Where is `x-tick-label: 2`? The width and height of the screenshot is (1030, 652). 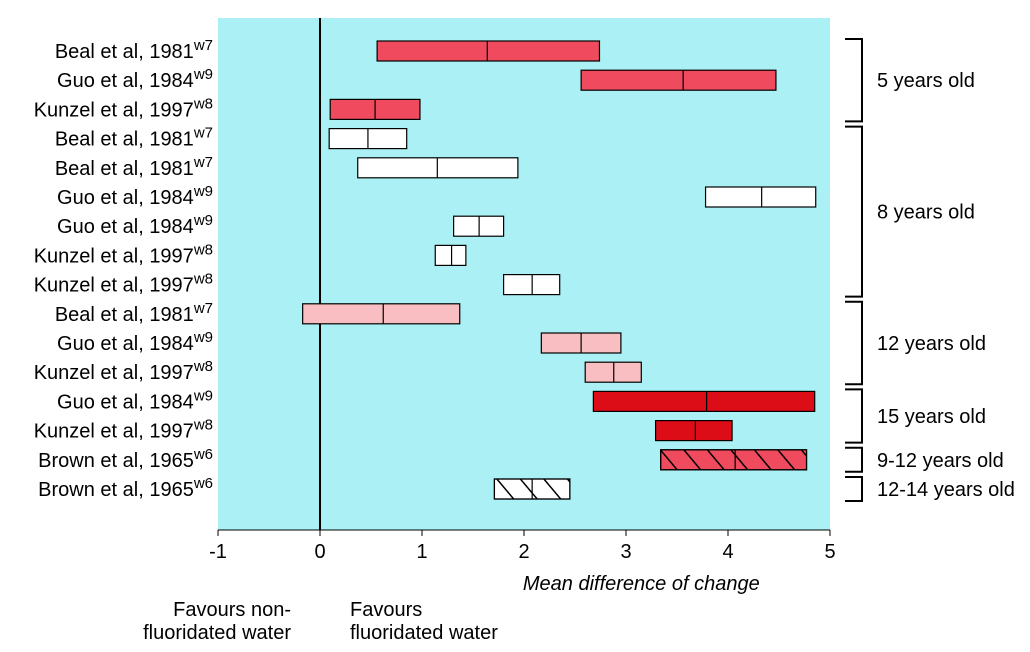
x-tick-label: 2 is located at coordinates (523, 552).